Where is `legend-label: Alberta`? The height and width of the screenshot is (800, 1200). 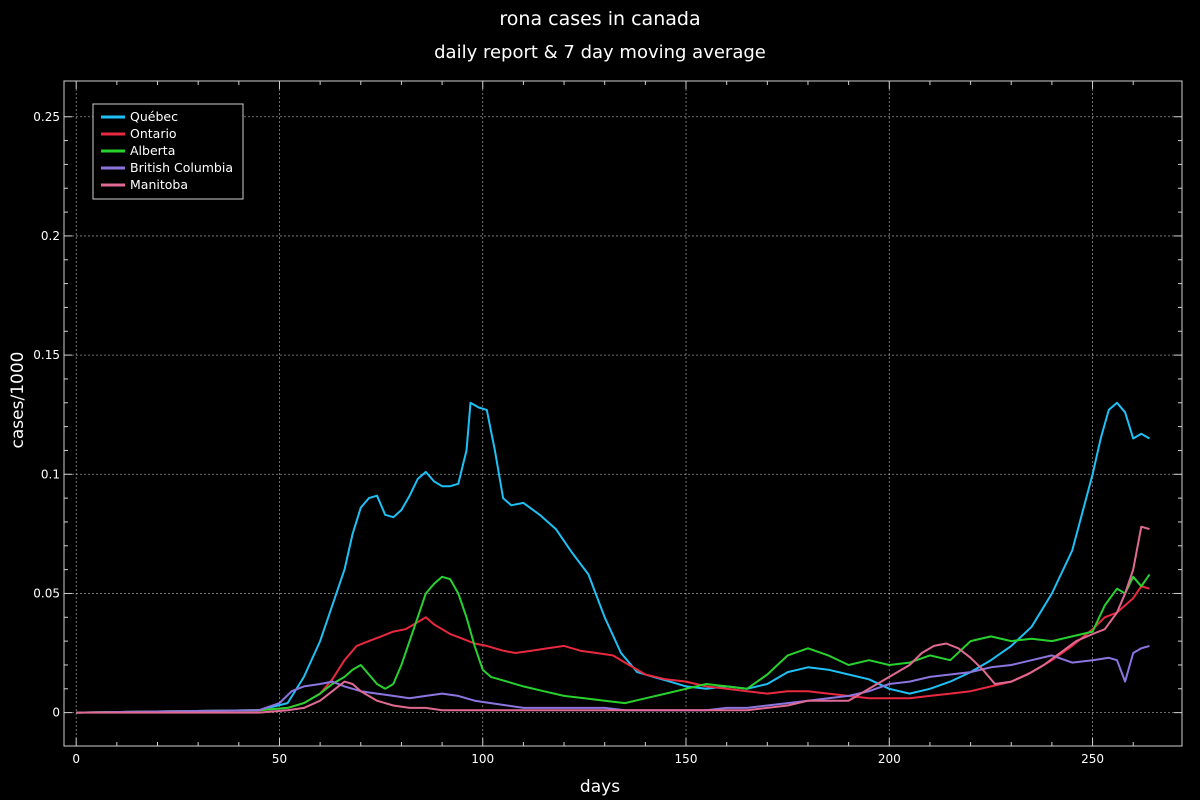 legend-label: Alberta is located at coordinates (152, 150).